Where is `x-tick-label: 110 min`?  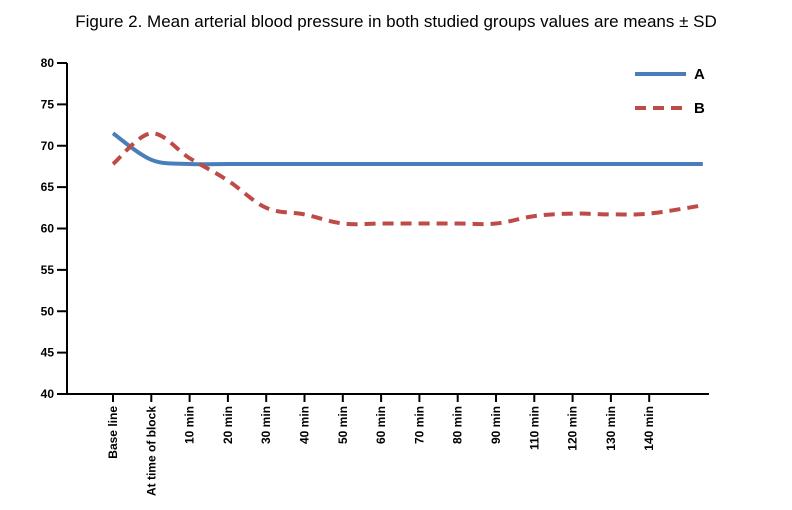 x-tick-label: 110 min is located at coordinates (534, 428).